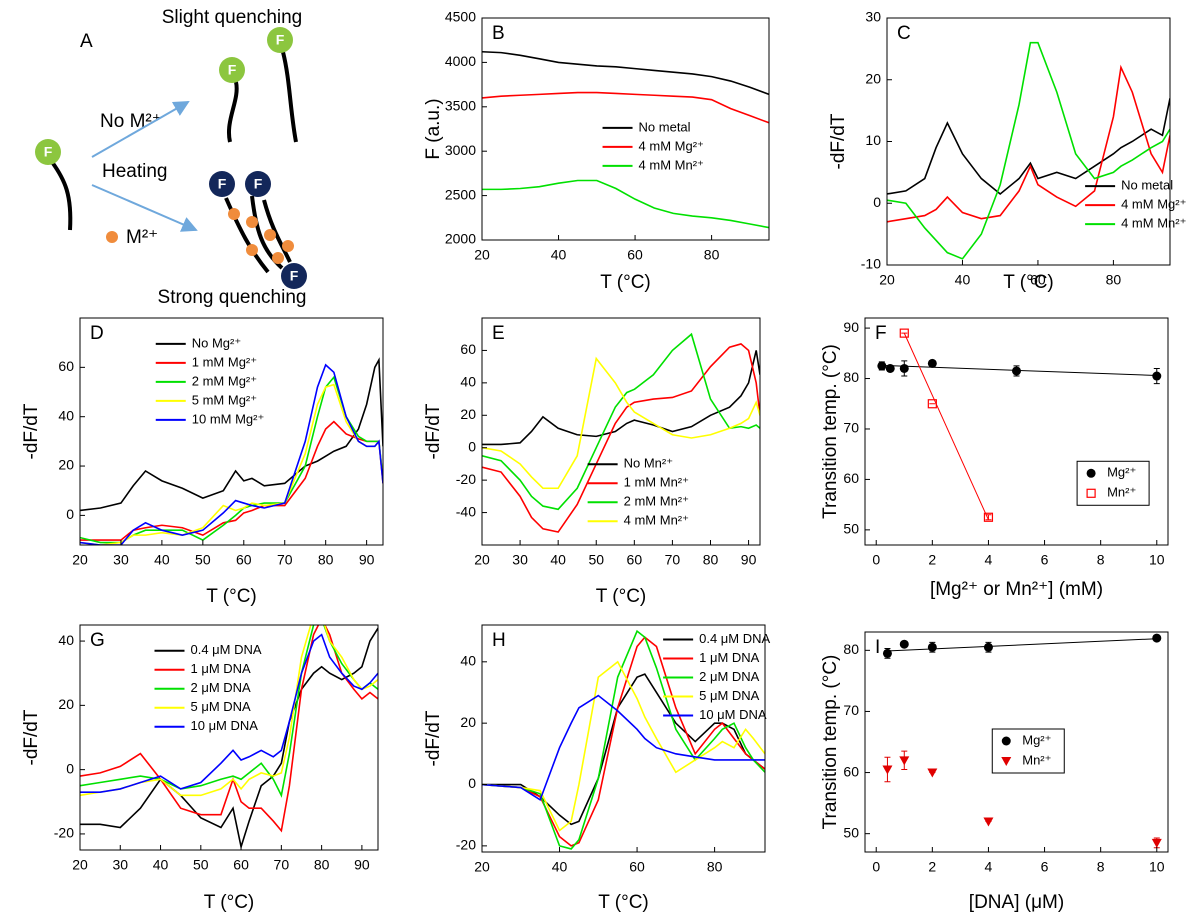 Image resolution: width=1193 pixels, height=918 pixels. What do you see at coordinates (226, 649) in the screenshot?
I see `legend-label: 0.4 μM DNA` at bounding box center [226, 649].